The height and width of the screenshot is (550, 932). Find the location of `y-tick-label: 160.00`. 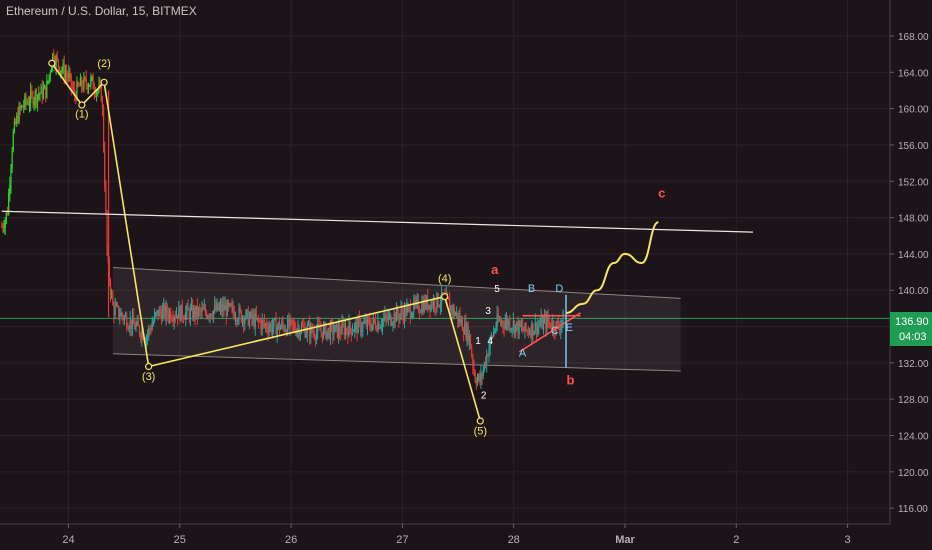

y-tick-label: 160.00 is located at coordinates (913, 110).